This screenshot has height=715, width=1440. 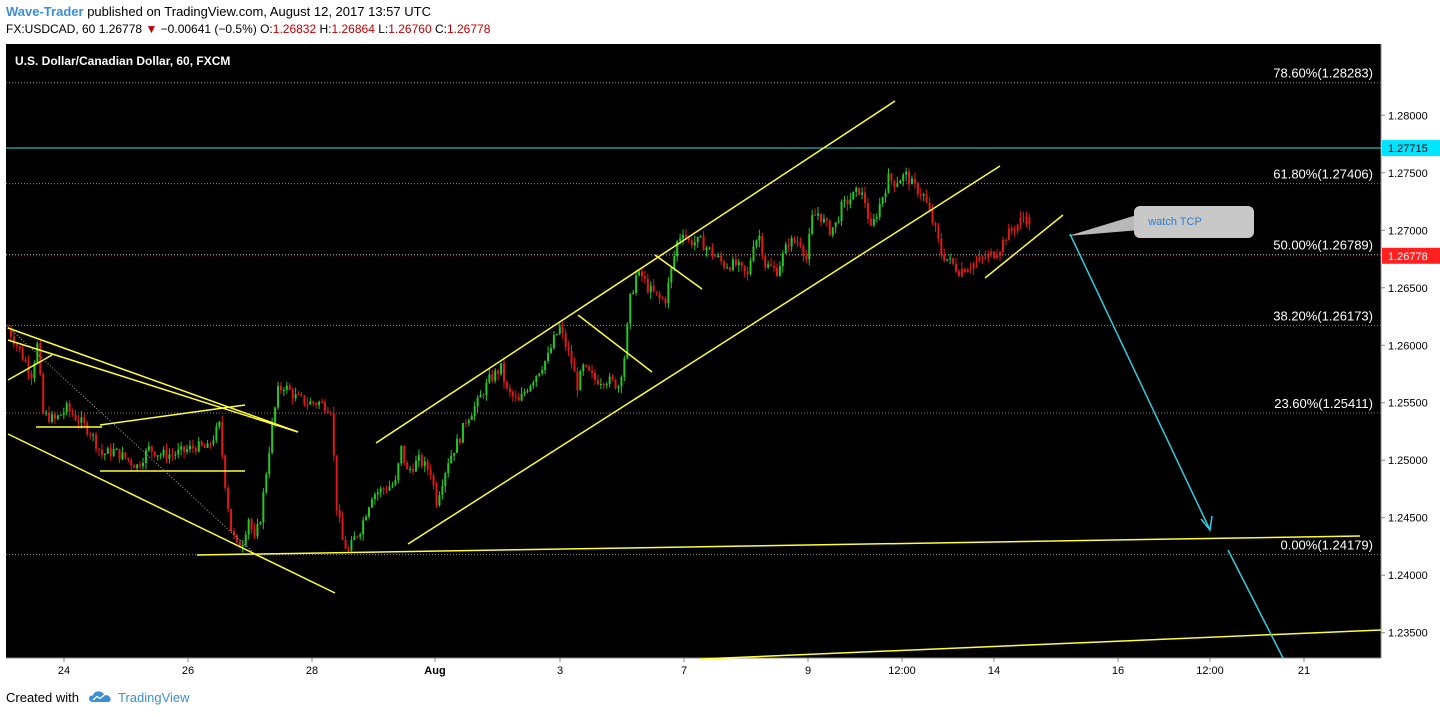 What do you see at coordinates (440, 29) in the screenshot?
I see `close-label: C:` at bounding box center [440, 29].